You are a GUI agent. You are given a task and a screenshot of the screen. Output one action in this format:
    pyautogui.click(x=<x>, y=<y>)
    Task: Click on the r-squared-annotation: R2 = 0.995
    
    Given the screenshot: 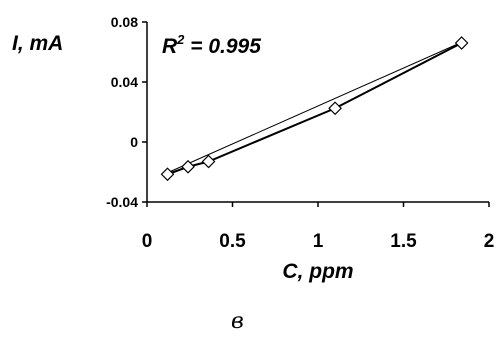 What is the action you would take?
    pyautogui.click(x=211, y=45)
    